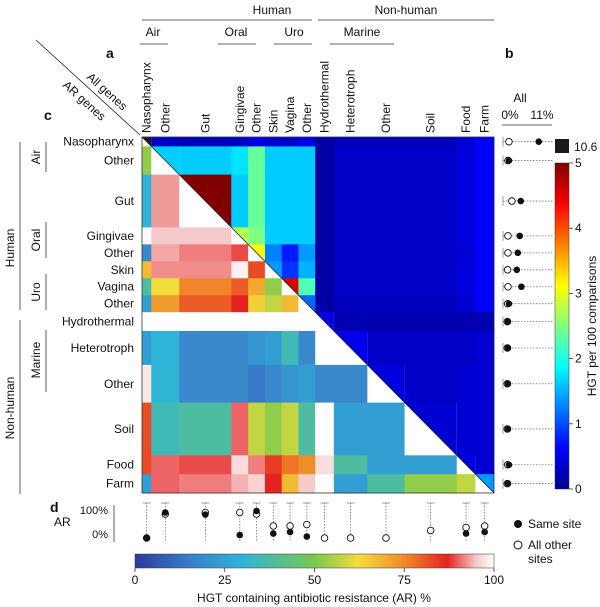 This screenshot has height=607, width=600. Describe the element at coordinates (578, 359) in the screenshot. I see `hgt-tick-label: 2` at that location.